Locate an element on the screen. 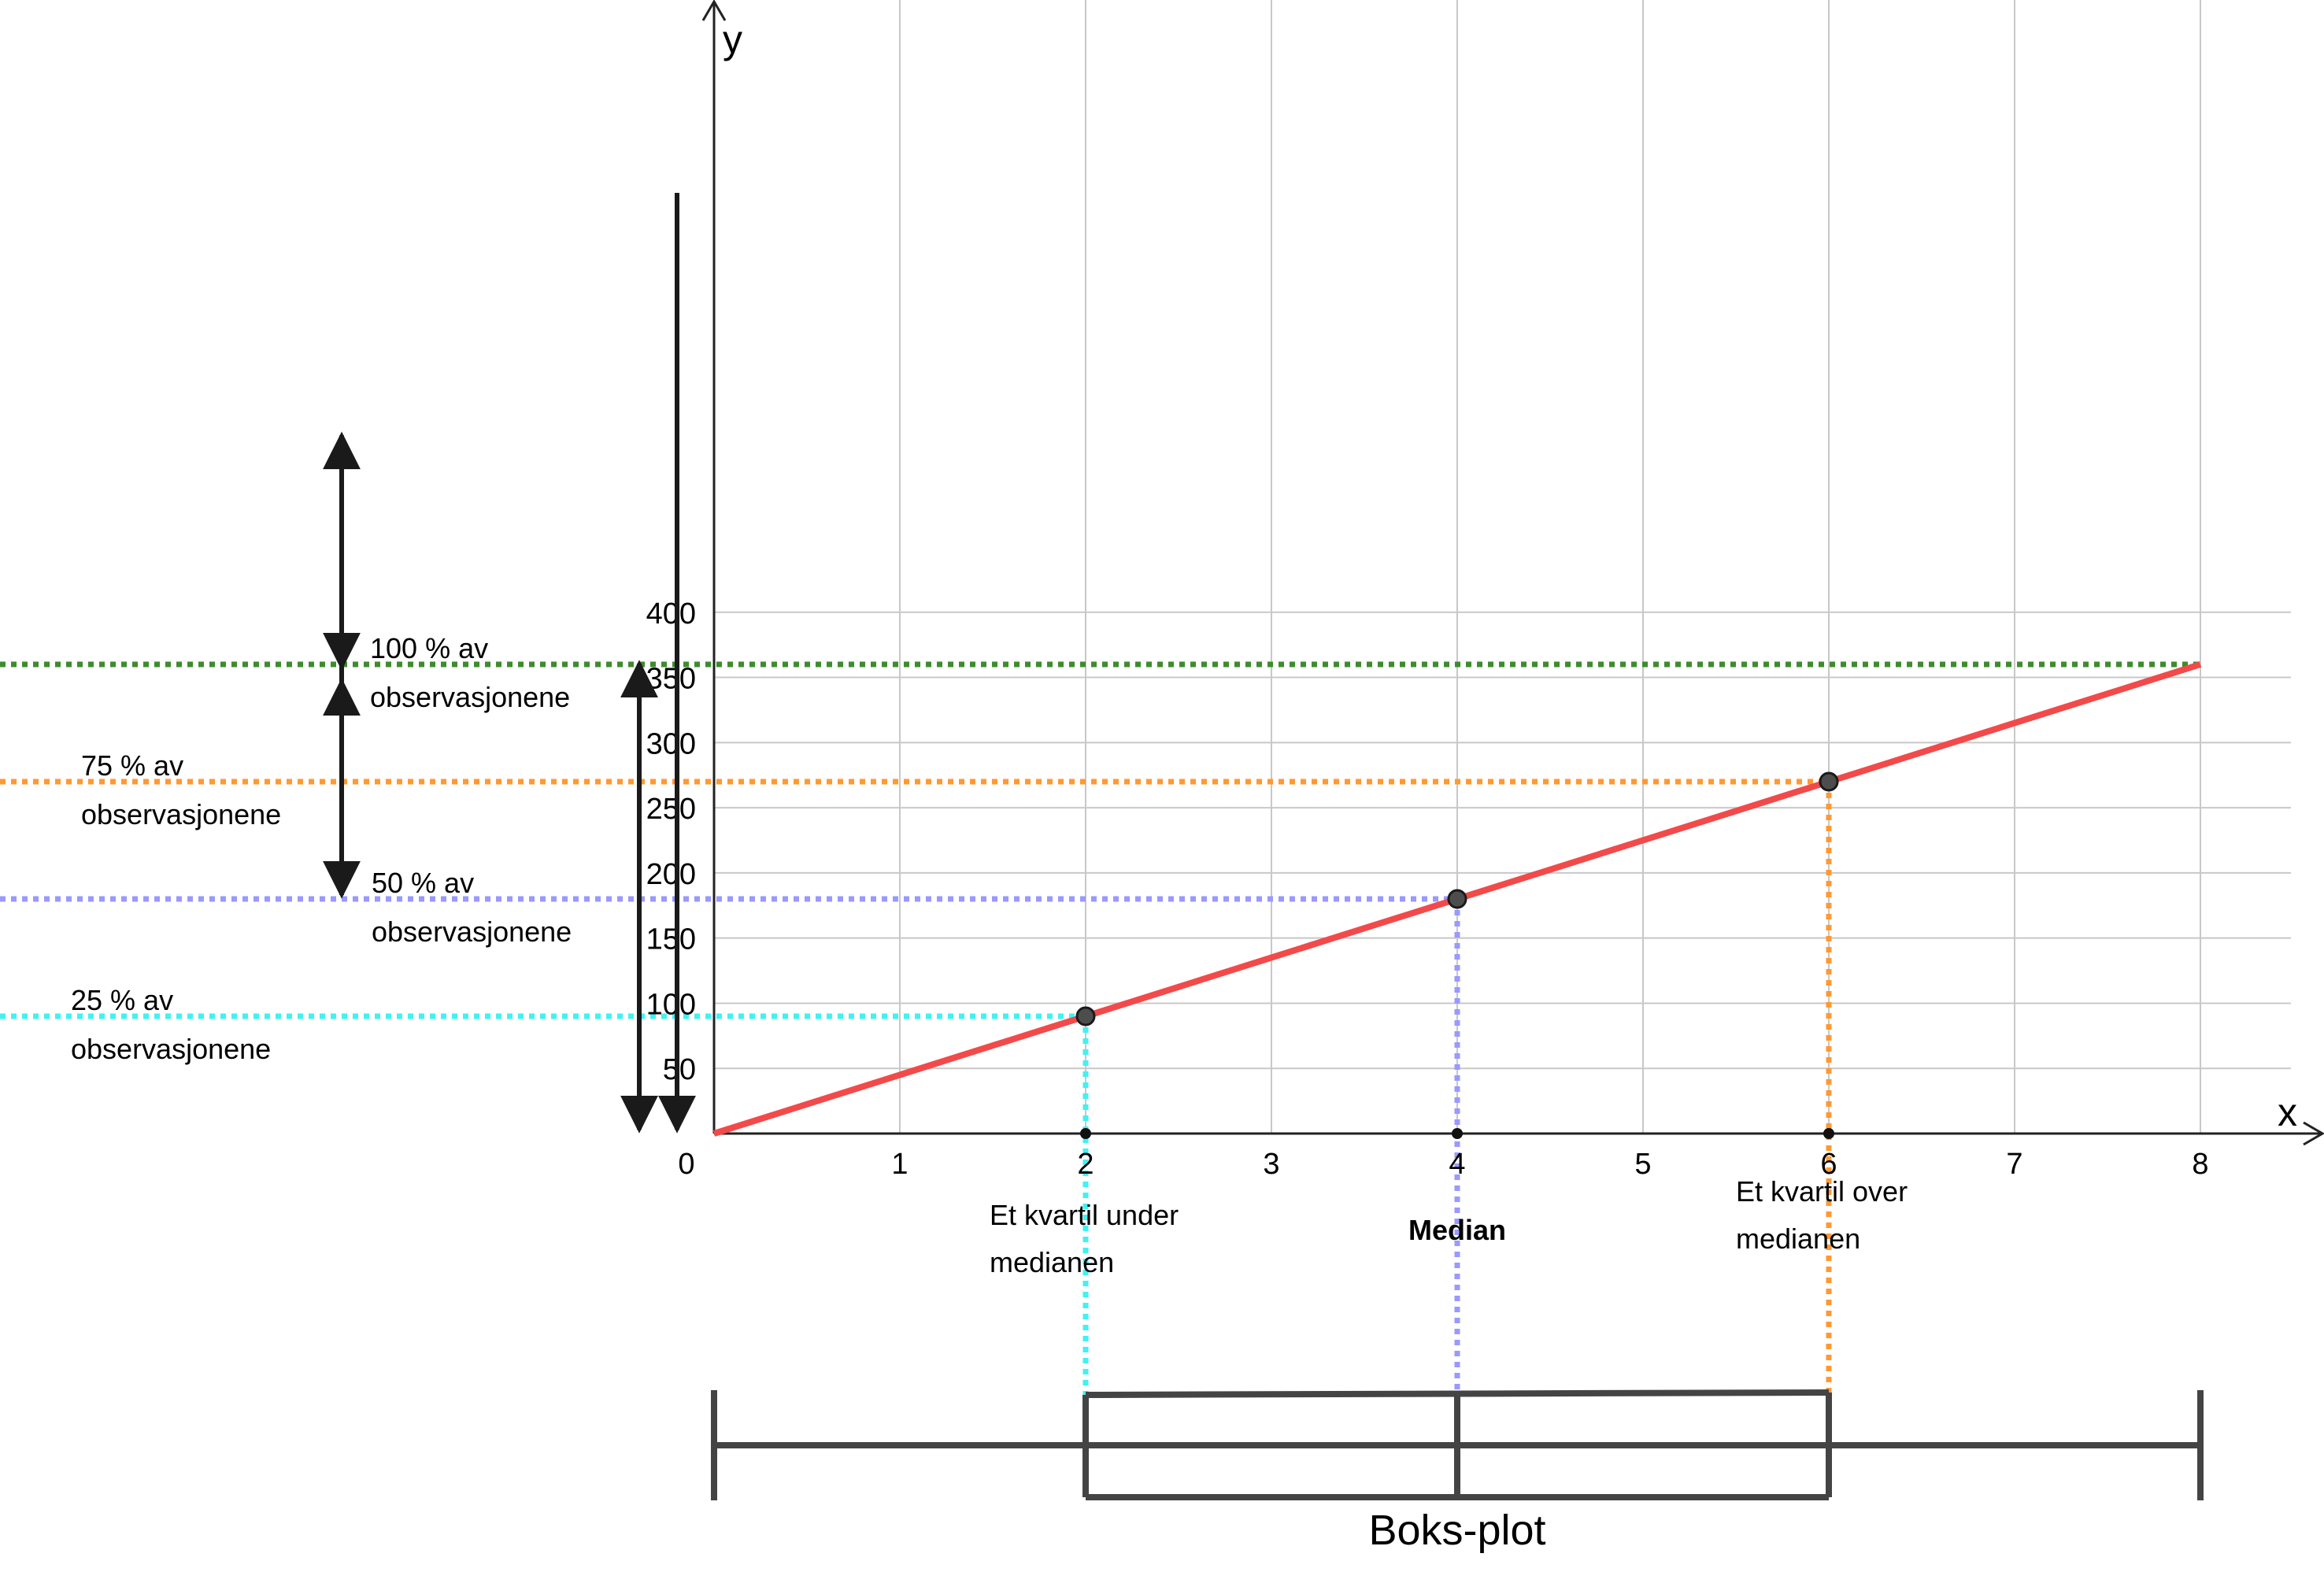 The image size is (2324, 1572). y-tick-label-200: 200 is located at coordinates (671, 874).